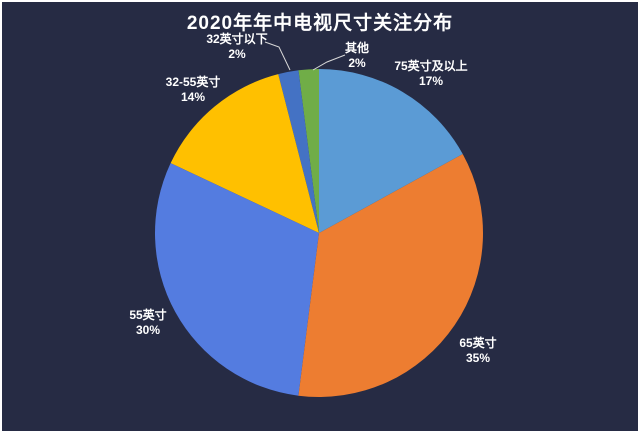  I want to click on chart-title: 2020年年中电视尺寸关注分布, so click(320, 23).